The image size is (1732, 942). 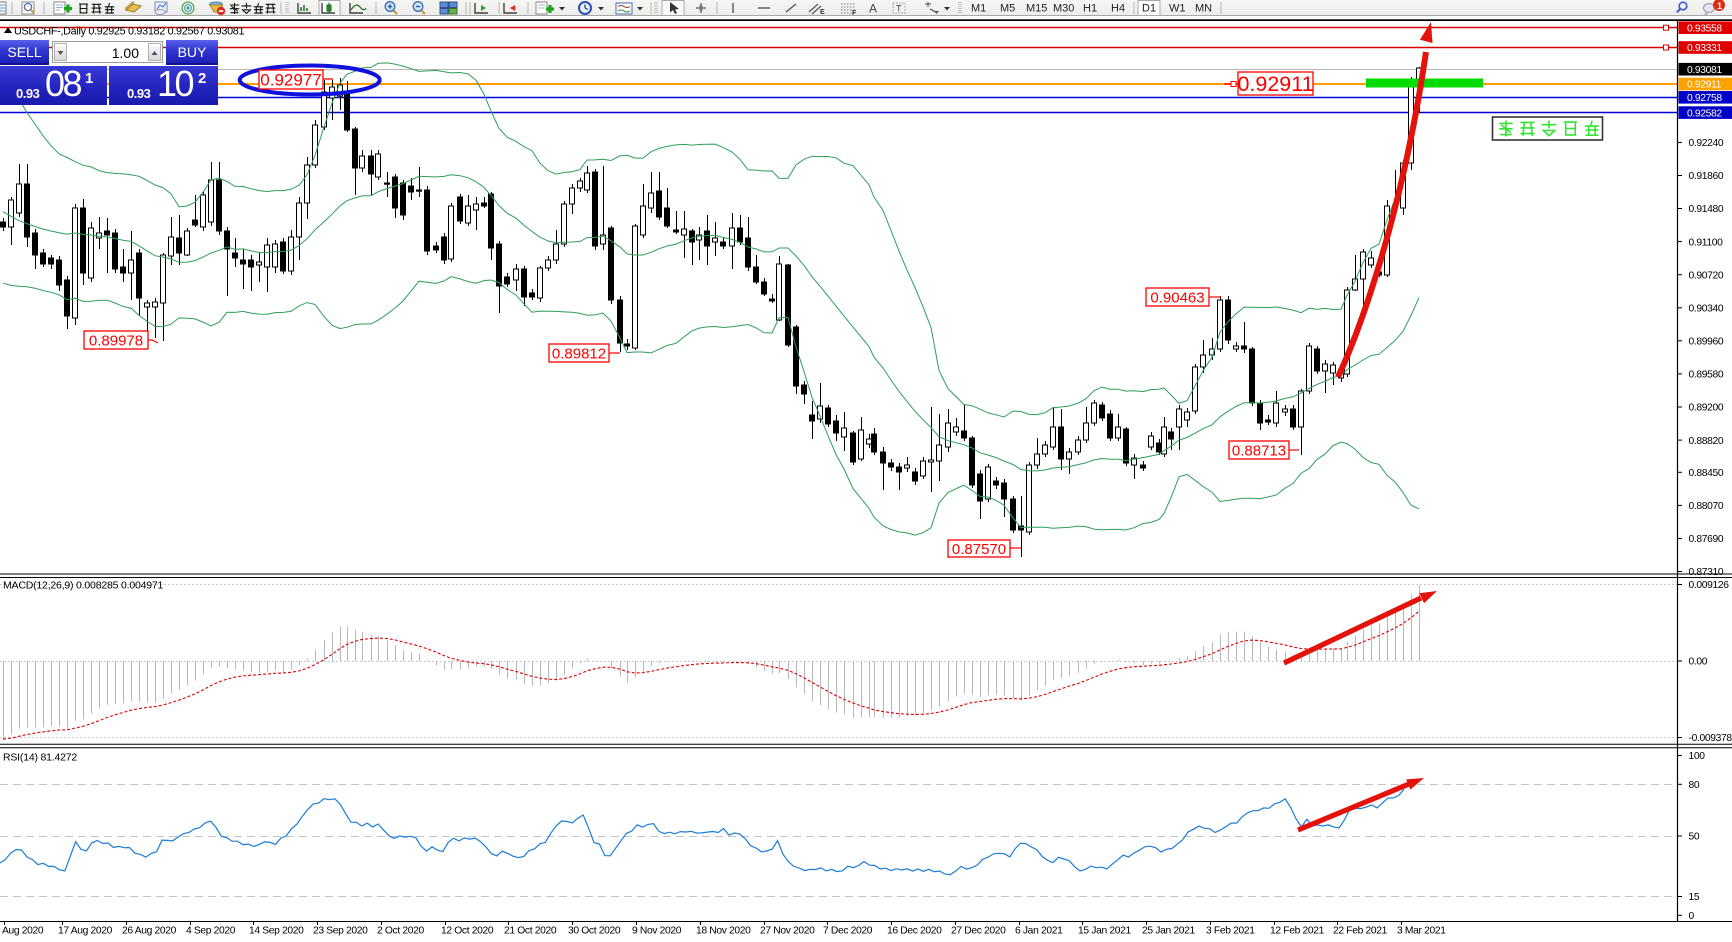 What do you see at coordinates (1698, 662) in the screenshot?
I see `svg-text: 0.00` at bounding box center [1698, 662].